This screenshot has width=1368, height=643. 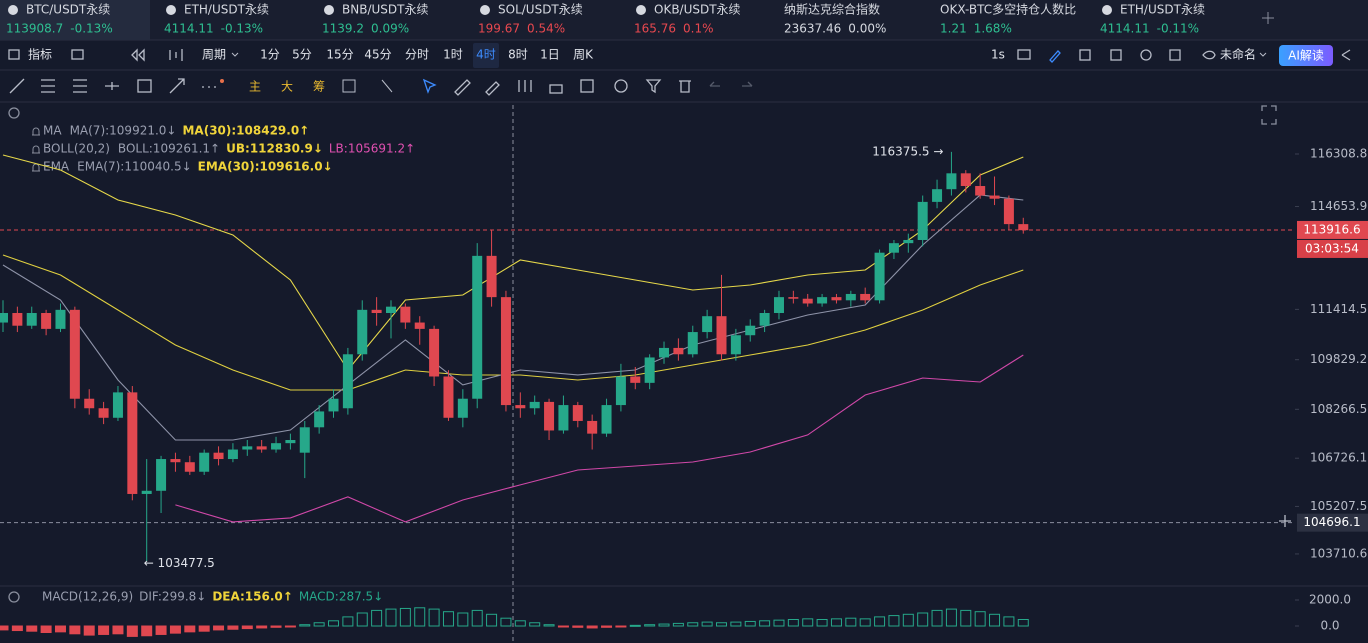 What do you see at coordinates (540, 10) in the screenshot?
I see `ticker-name: SOL/USDT永续` at bounding box center [540, 10].